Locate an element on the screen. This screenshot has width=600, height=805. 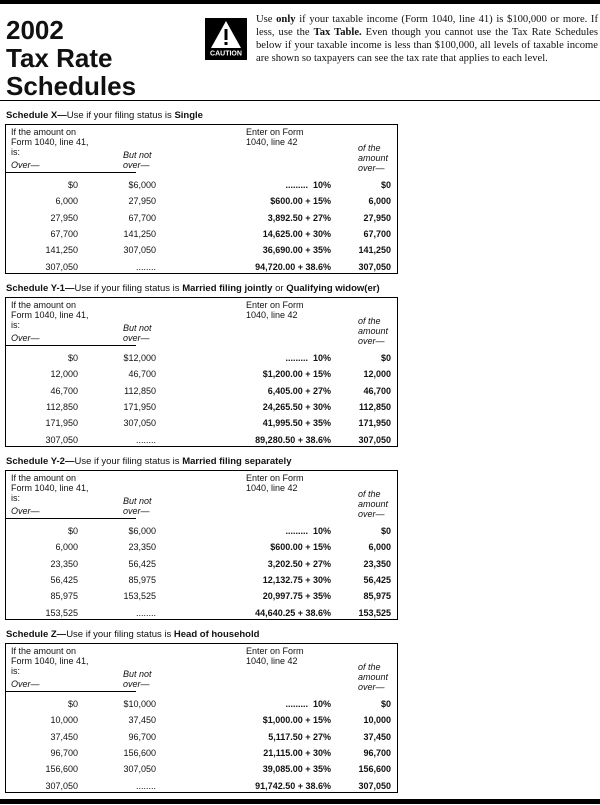
table-cell: 21,115.00 + 30% is located at coordinates (297, 752).